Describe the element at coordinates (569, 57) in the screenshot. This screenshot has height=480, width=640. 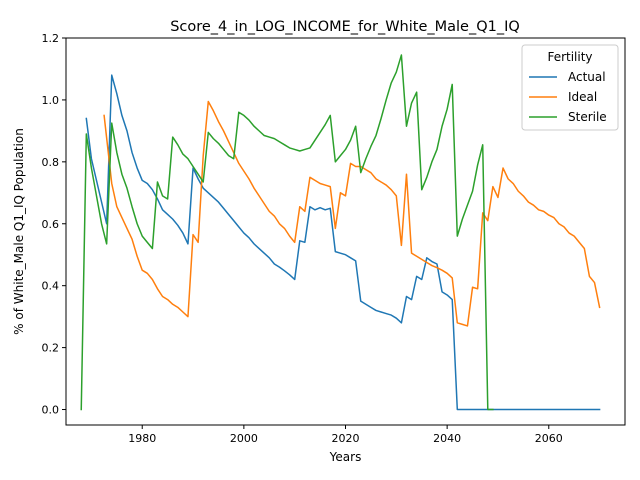
I see `legend-title: Fertility` at that location.